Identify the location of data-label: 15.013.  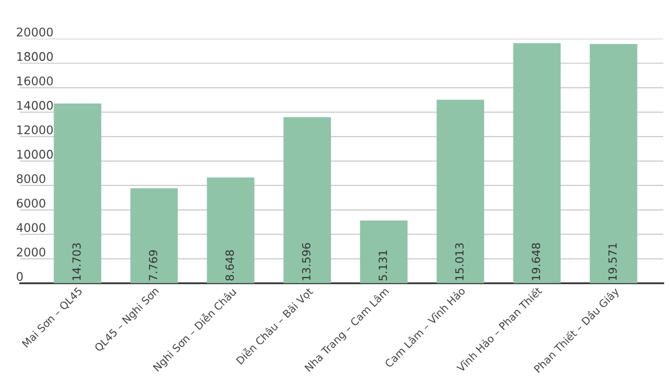
(459, 261).